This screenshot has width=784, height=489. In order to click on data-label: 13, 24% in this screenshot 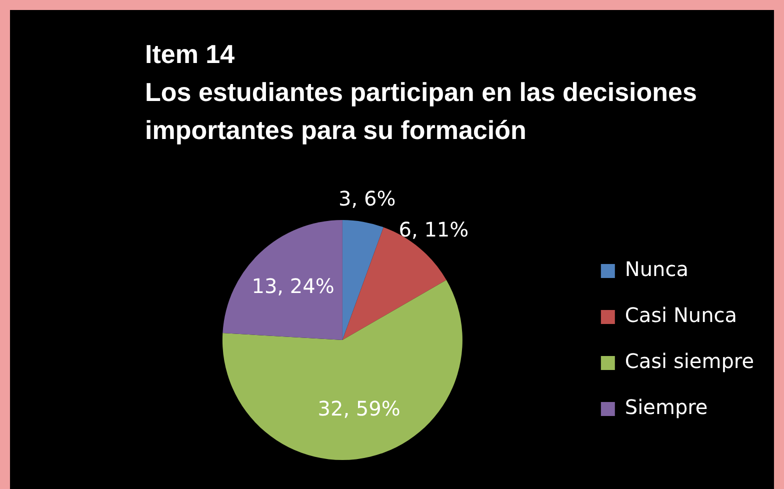, I will do `click(293, 286)`.